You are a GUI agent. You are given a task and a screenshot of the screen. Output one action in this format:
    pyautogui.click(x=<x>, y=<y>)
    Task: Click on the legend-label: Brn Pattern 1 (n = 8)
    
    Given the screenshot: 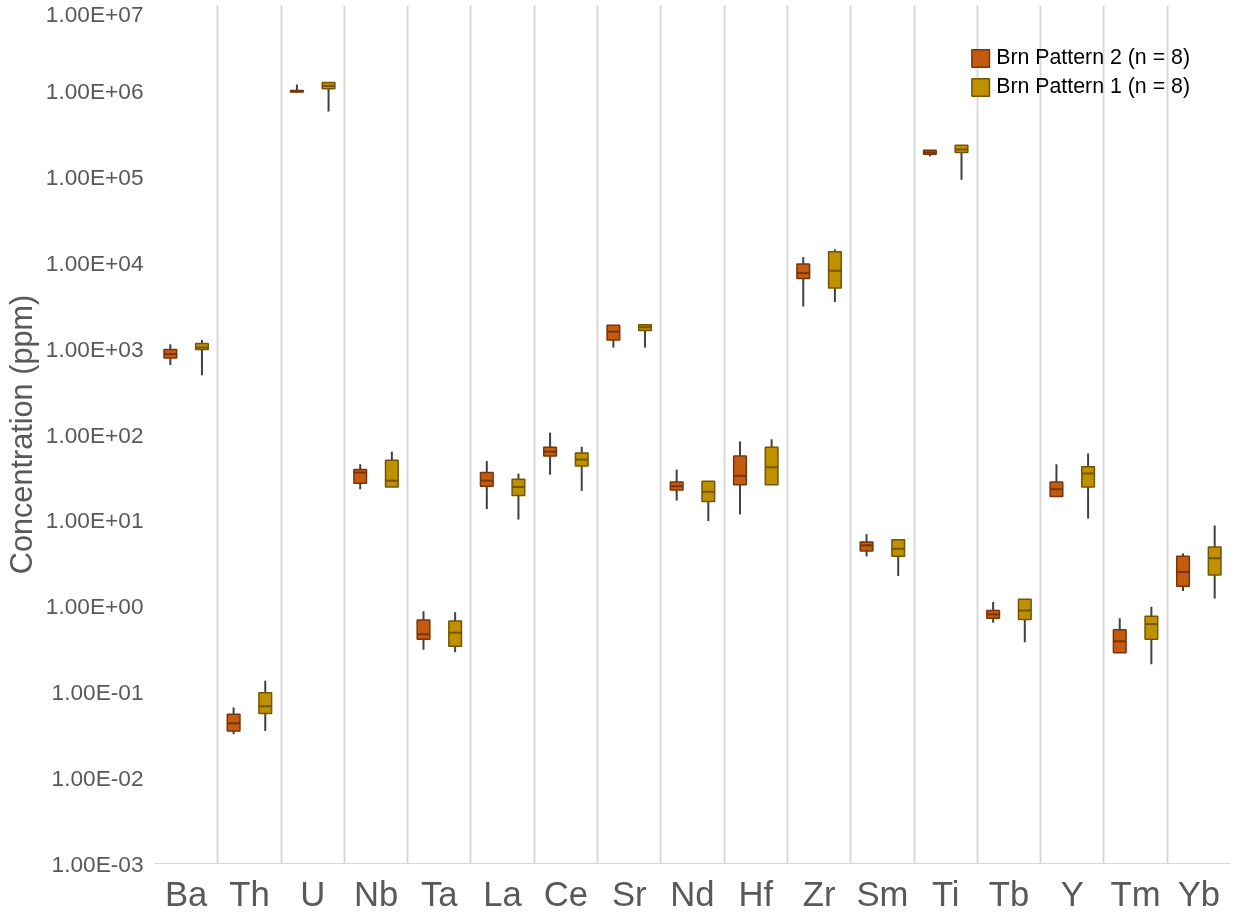 What is the action you would take?
    pyautogui.click(x=1093, y=86)
    